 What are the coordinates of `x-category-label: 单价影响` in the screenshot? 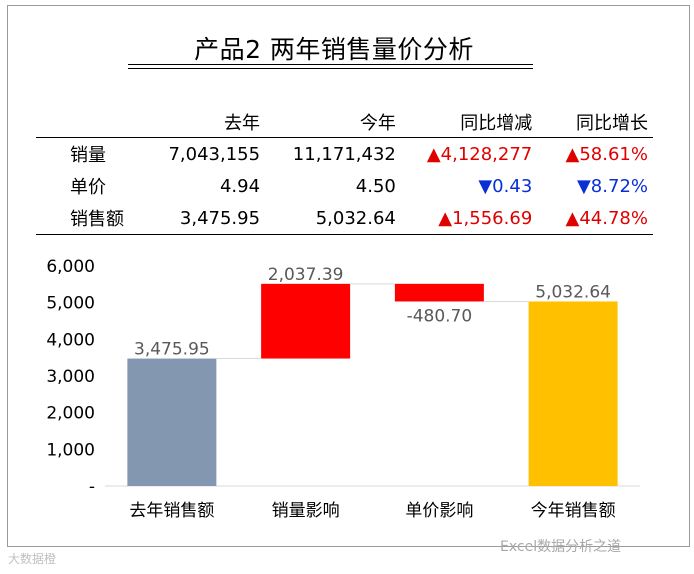 It's located at (439, 511).